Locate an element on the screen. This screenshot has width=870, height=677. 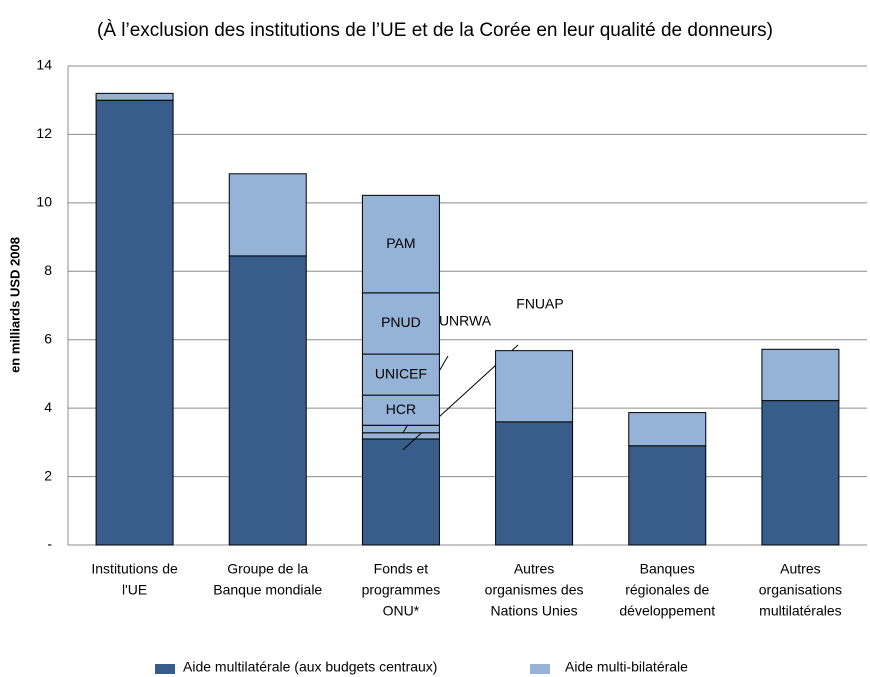
y-tick-label: - is located at coordinates (49, 544).